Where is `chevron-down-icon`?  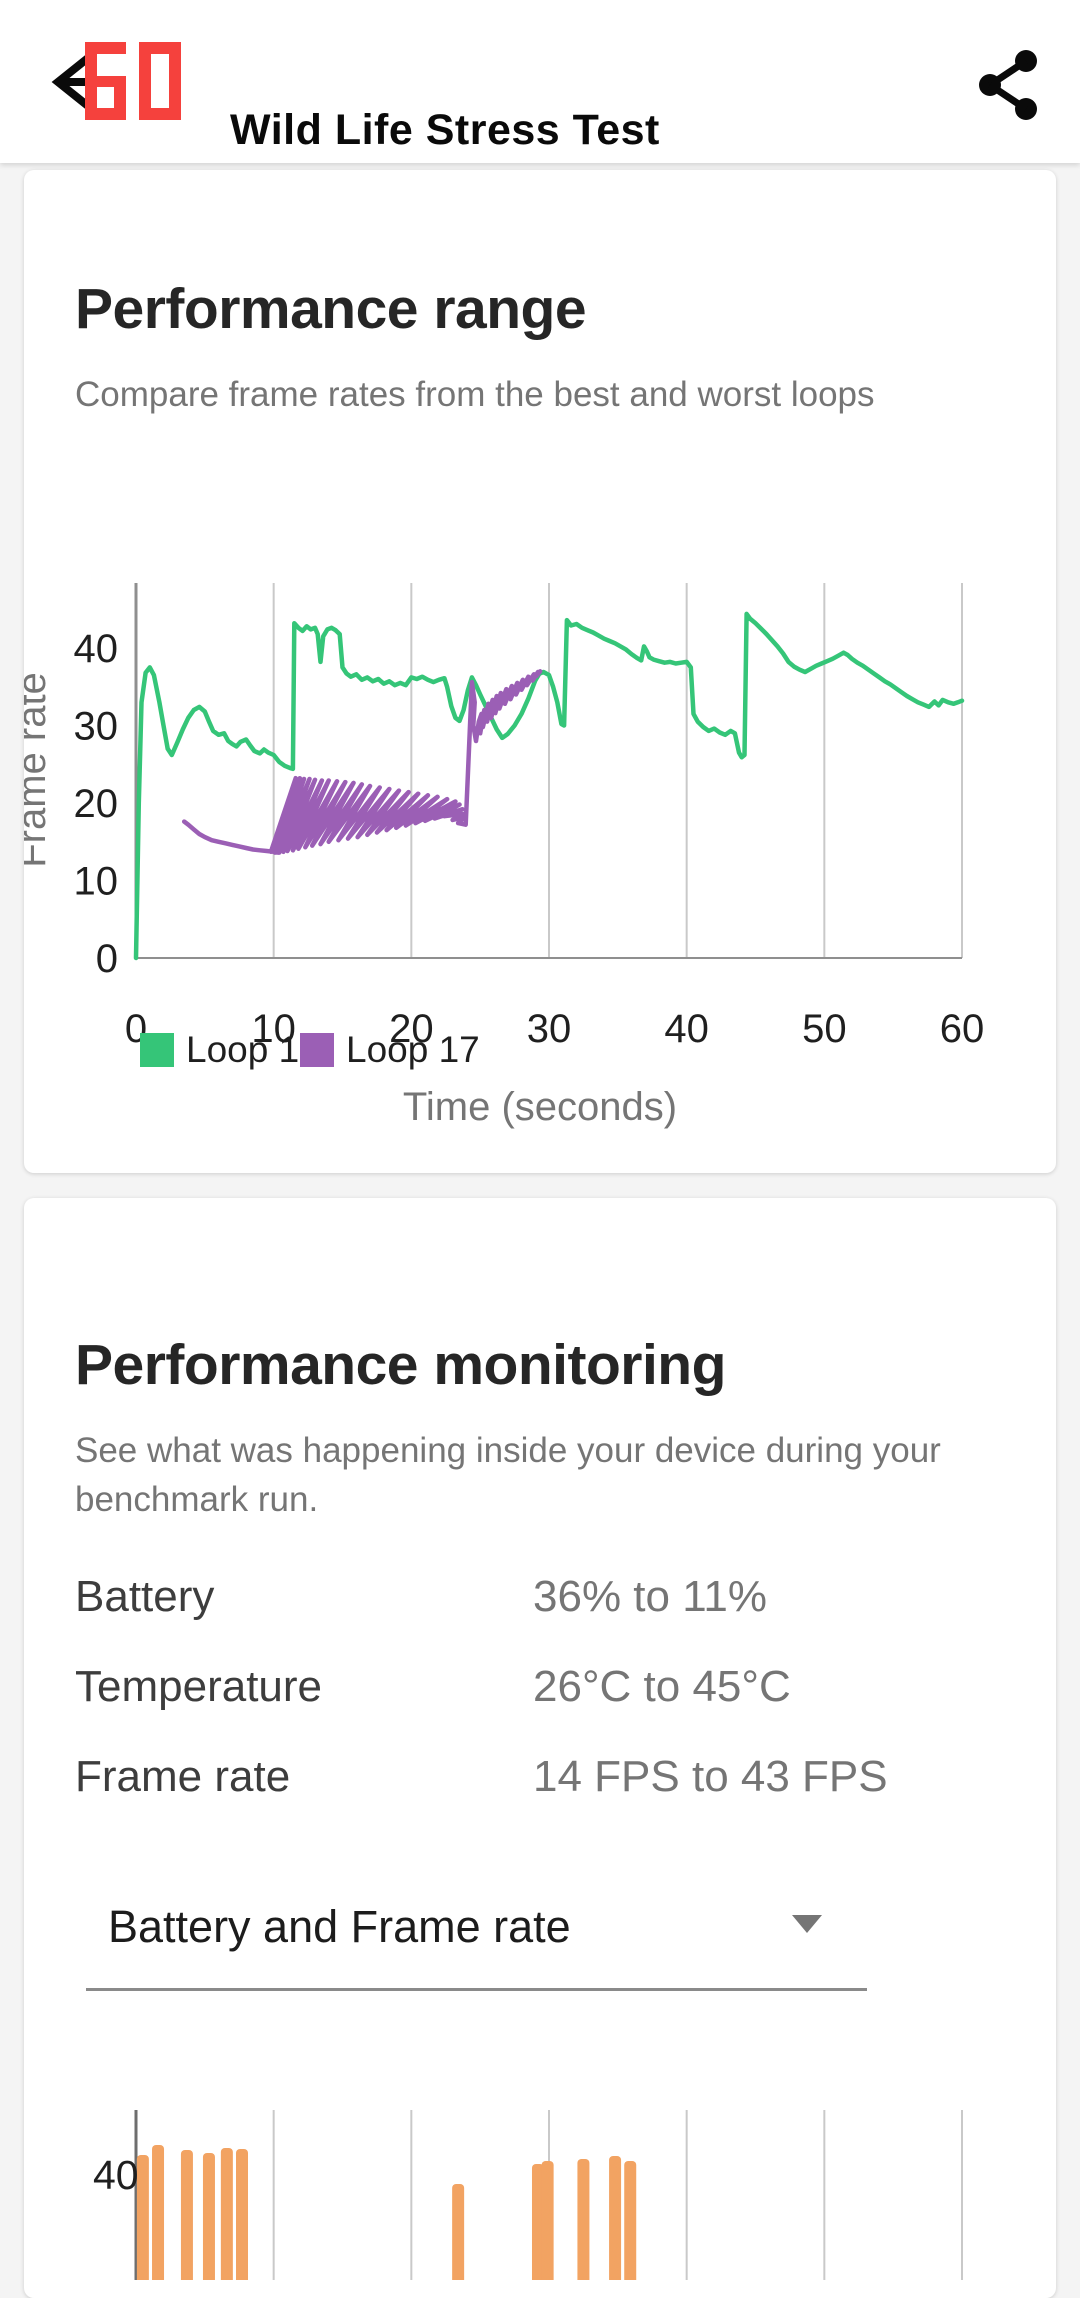
chevron-down-icon is located at coordinates (807, 1924).